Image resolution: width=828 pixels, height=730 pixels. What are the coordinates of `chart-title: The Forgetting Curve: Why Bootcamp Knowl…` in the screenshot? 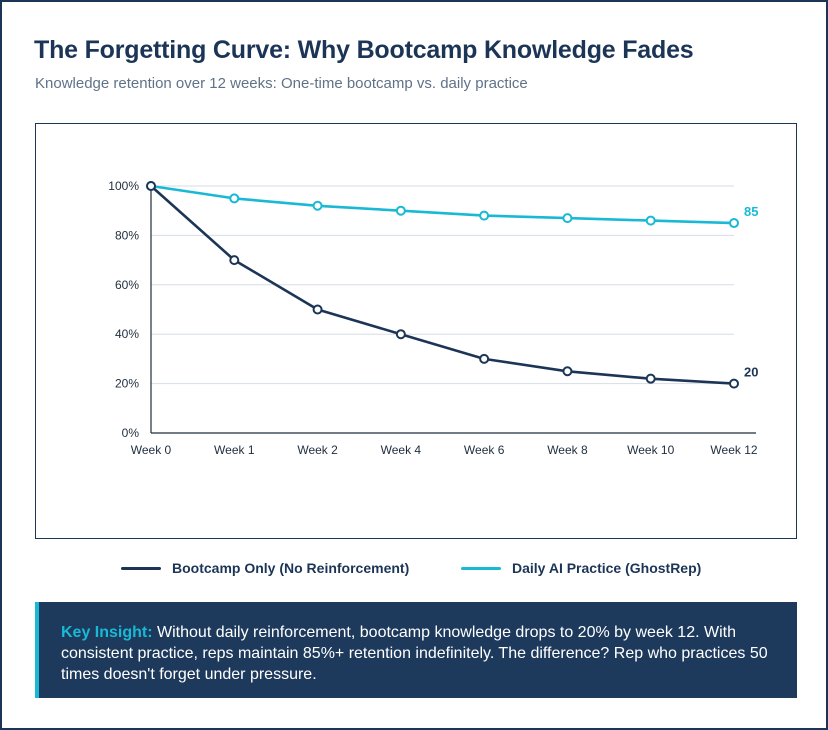 It's located at (364, 50).